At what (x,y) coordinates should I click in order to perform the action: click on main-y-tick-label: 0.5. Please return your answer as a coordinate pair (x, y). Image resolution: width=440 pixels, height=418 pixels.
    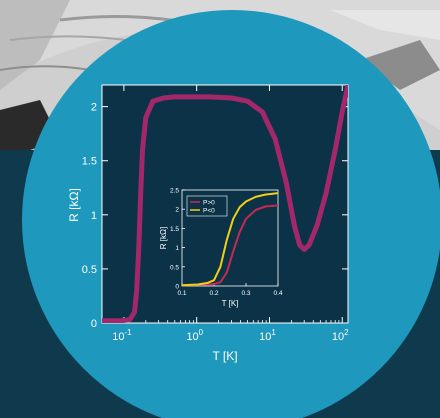
    Looking at the image, I should click on (89, 270).